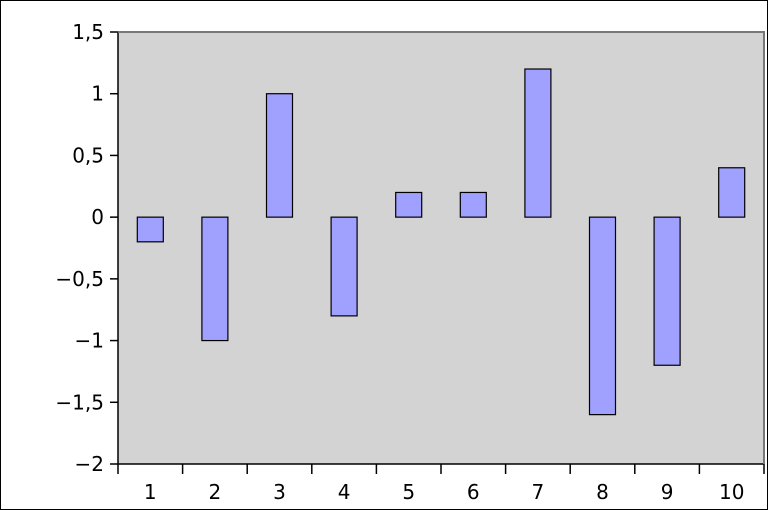 The width and height of the screenshot is (768, 510). I want to click on x-tick-label: 10, so click(731, 492).